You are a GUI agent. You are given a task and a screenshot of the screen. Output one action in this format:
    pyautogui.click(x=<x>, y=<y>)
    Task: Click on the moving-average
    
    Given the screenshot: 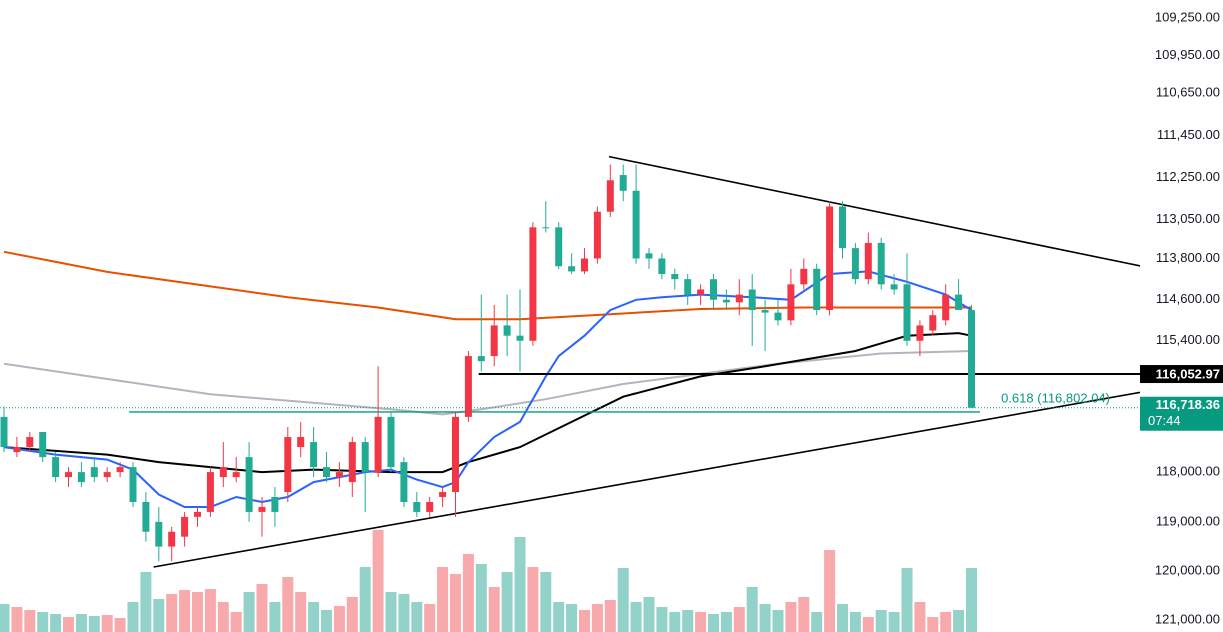 What is the action you would take?
    pyautogui.click(x=487, y=383)
    